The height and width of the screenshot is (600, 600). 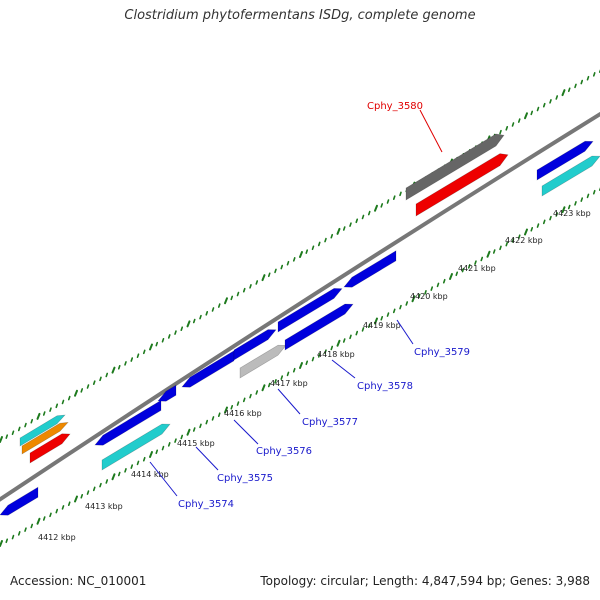 What do you see at coordinates (572, 213) in the screenshot?
I see `kbp-label: 4423 kbp` at bounding box center [572, 213].